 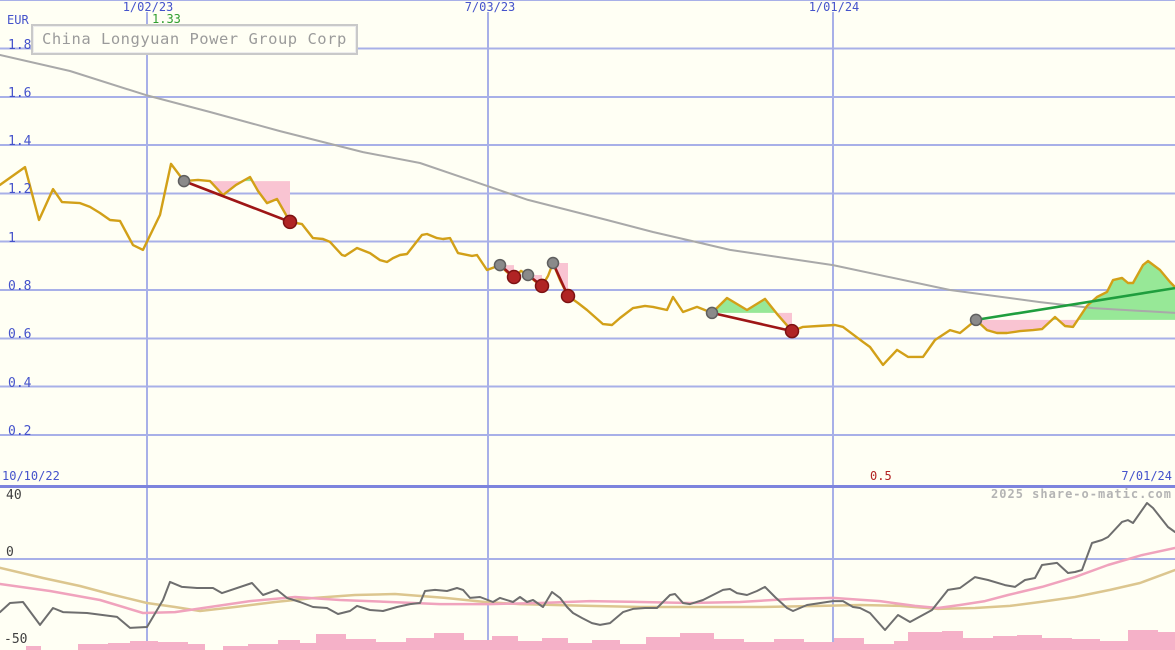 I want to click on price-y-label: 0.8, so click(x=20, y=286).